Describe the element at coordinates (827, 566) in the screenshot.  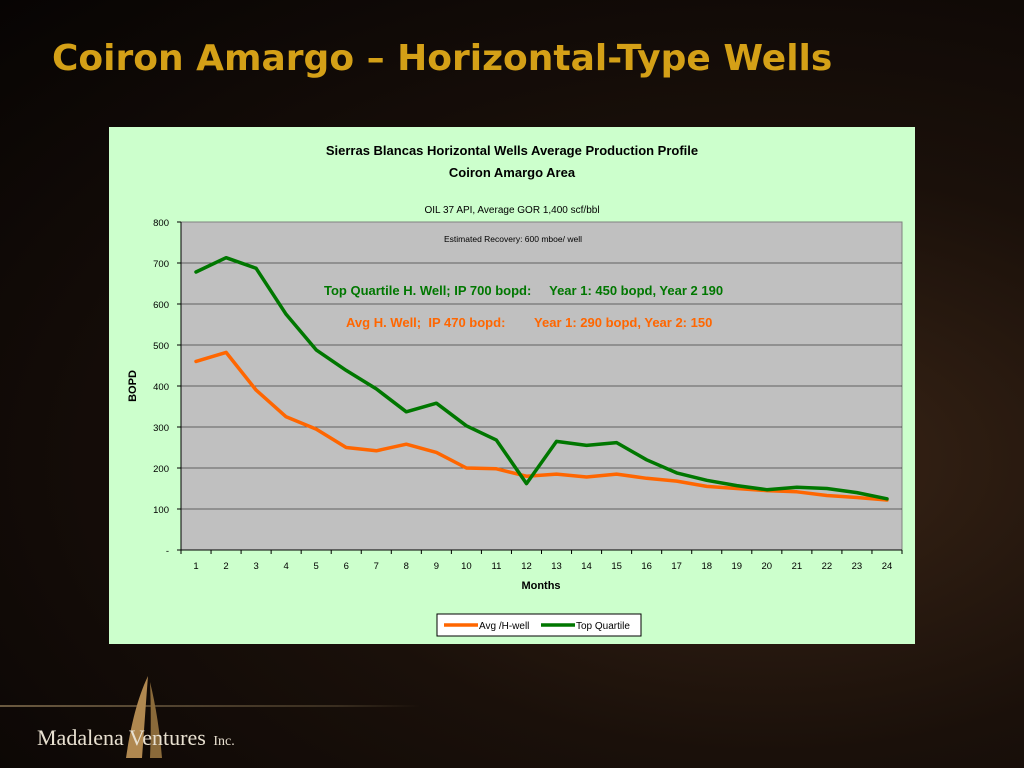
I see `x-tick-label: 22` at that location.